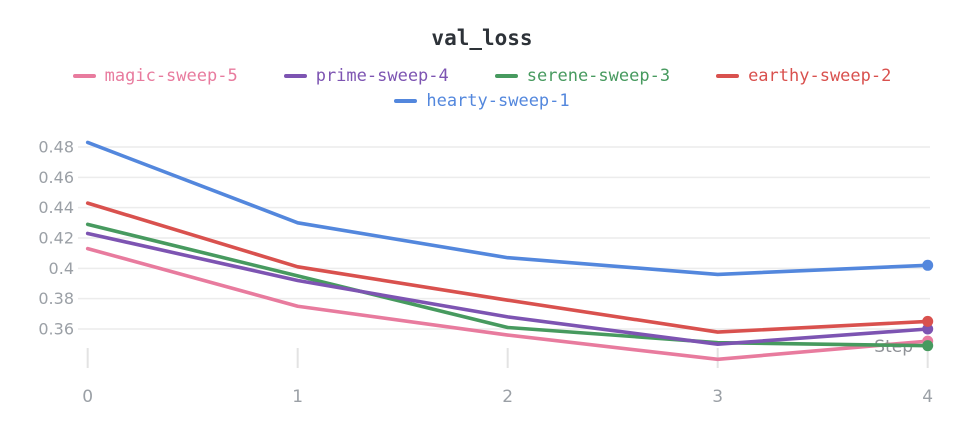 This screenshot has width=964, height=435. Describe the element at coordinates (820, 76) in the screenshot. I see `legend-label: earthy-sweep-2` at that location.